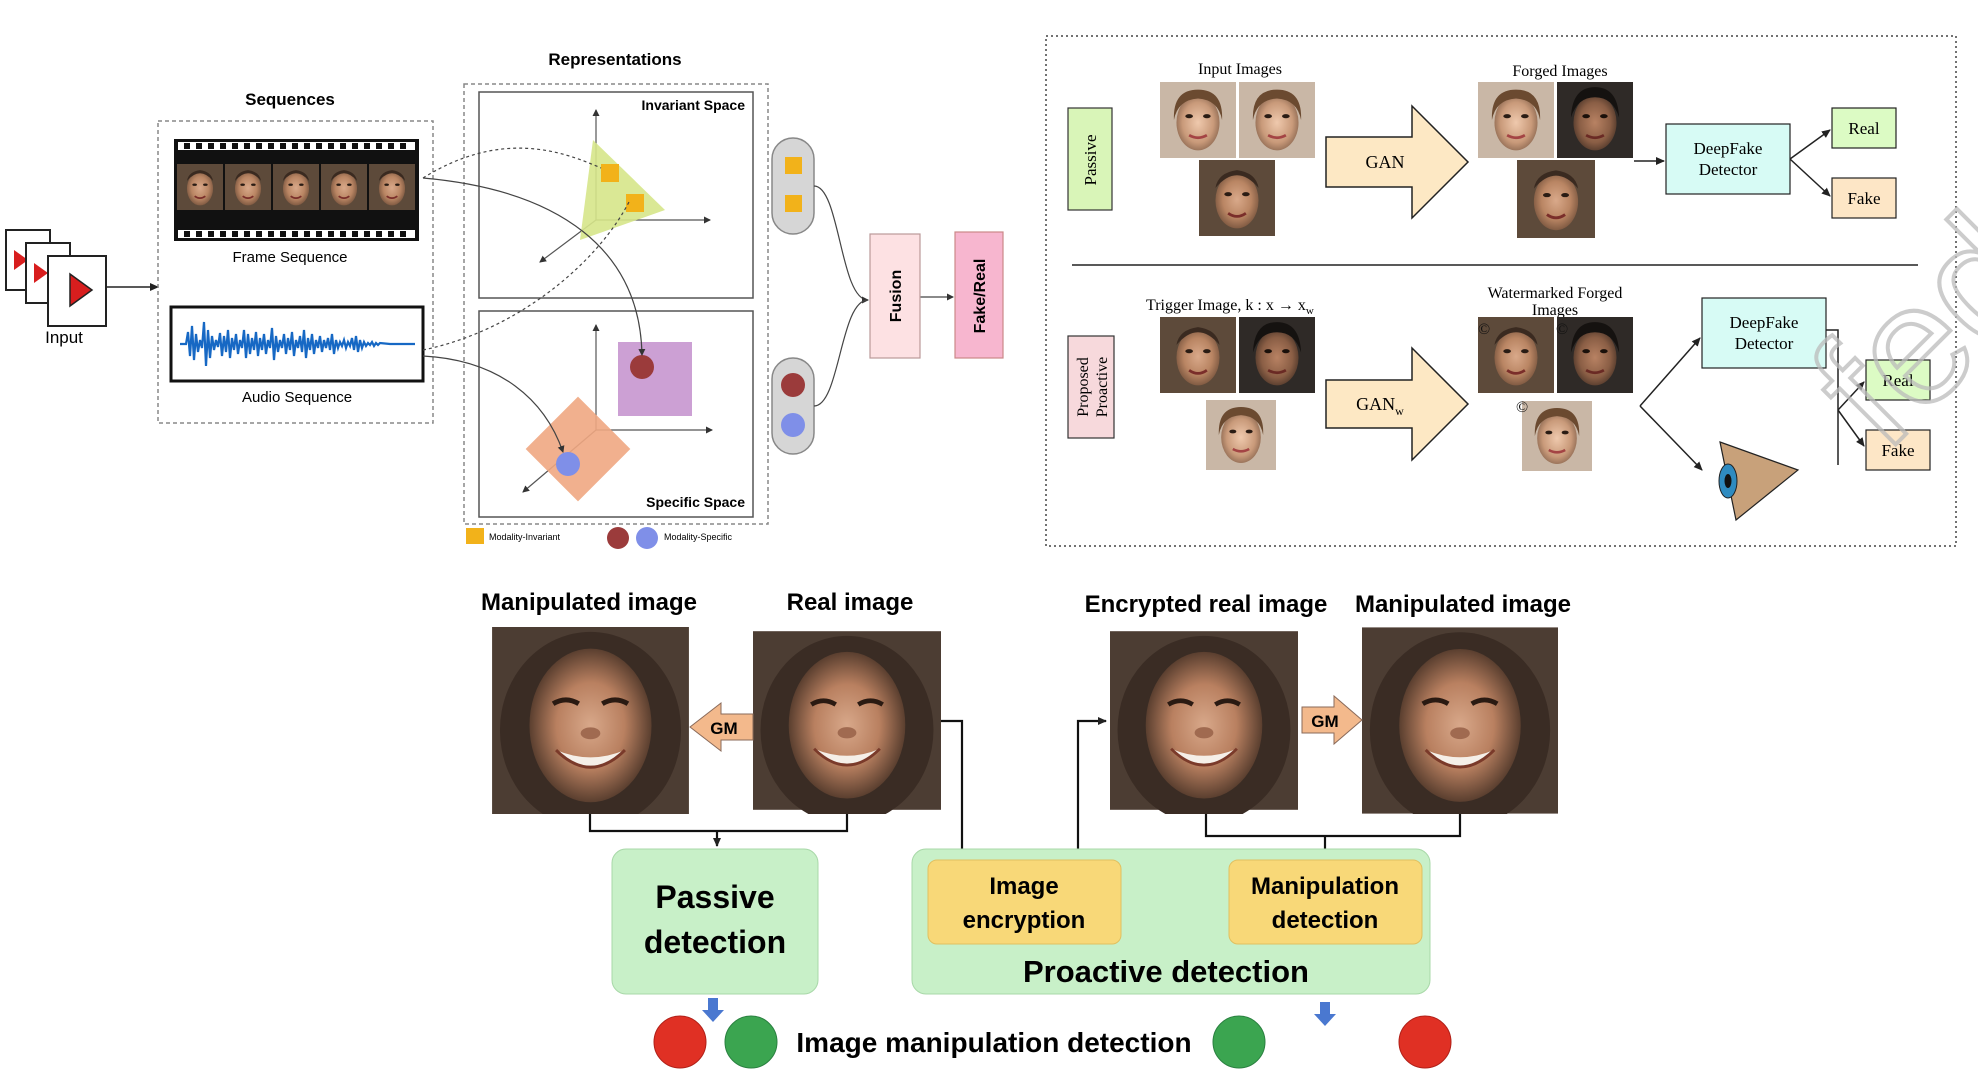  I want to click on proactive-label-line2: Proactive, so click(1102, 387).